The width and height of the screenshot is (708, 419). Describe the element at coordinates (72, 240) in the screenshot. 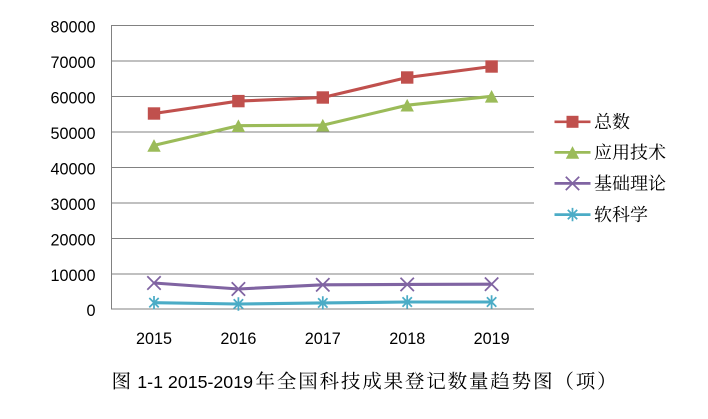

I see `svg-text: 20000` at that location.